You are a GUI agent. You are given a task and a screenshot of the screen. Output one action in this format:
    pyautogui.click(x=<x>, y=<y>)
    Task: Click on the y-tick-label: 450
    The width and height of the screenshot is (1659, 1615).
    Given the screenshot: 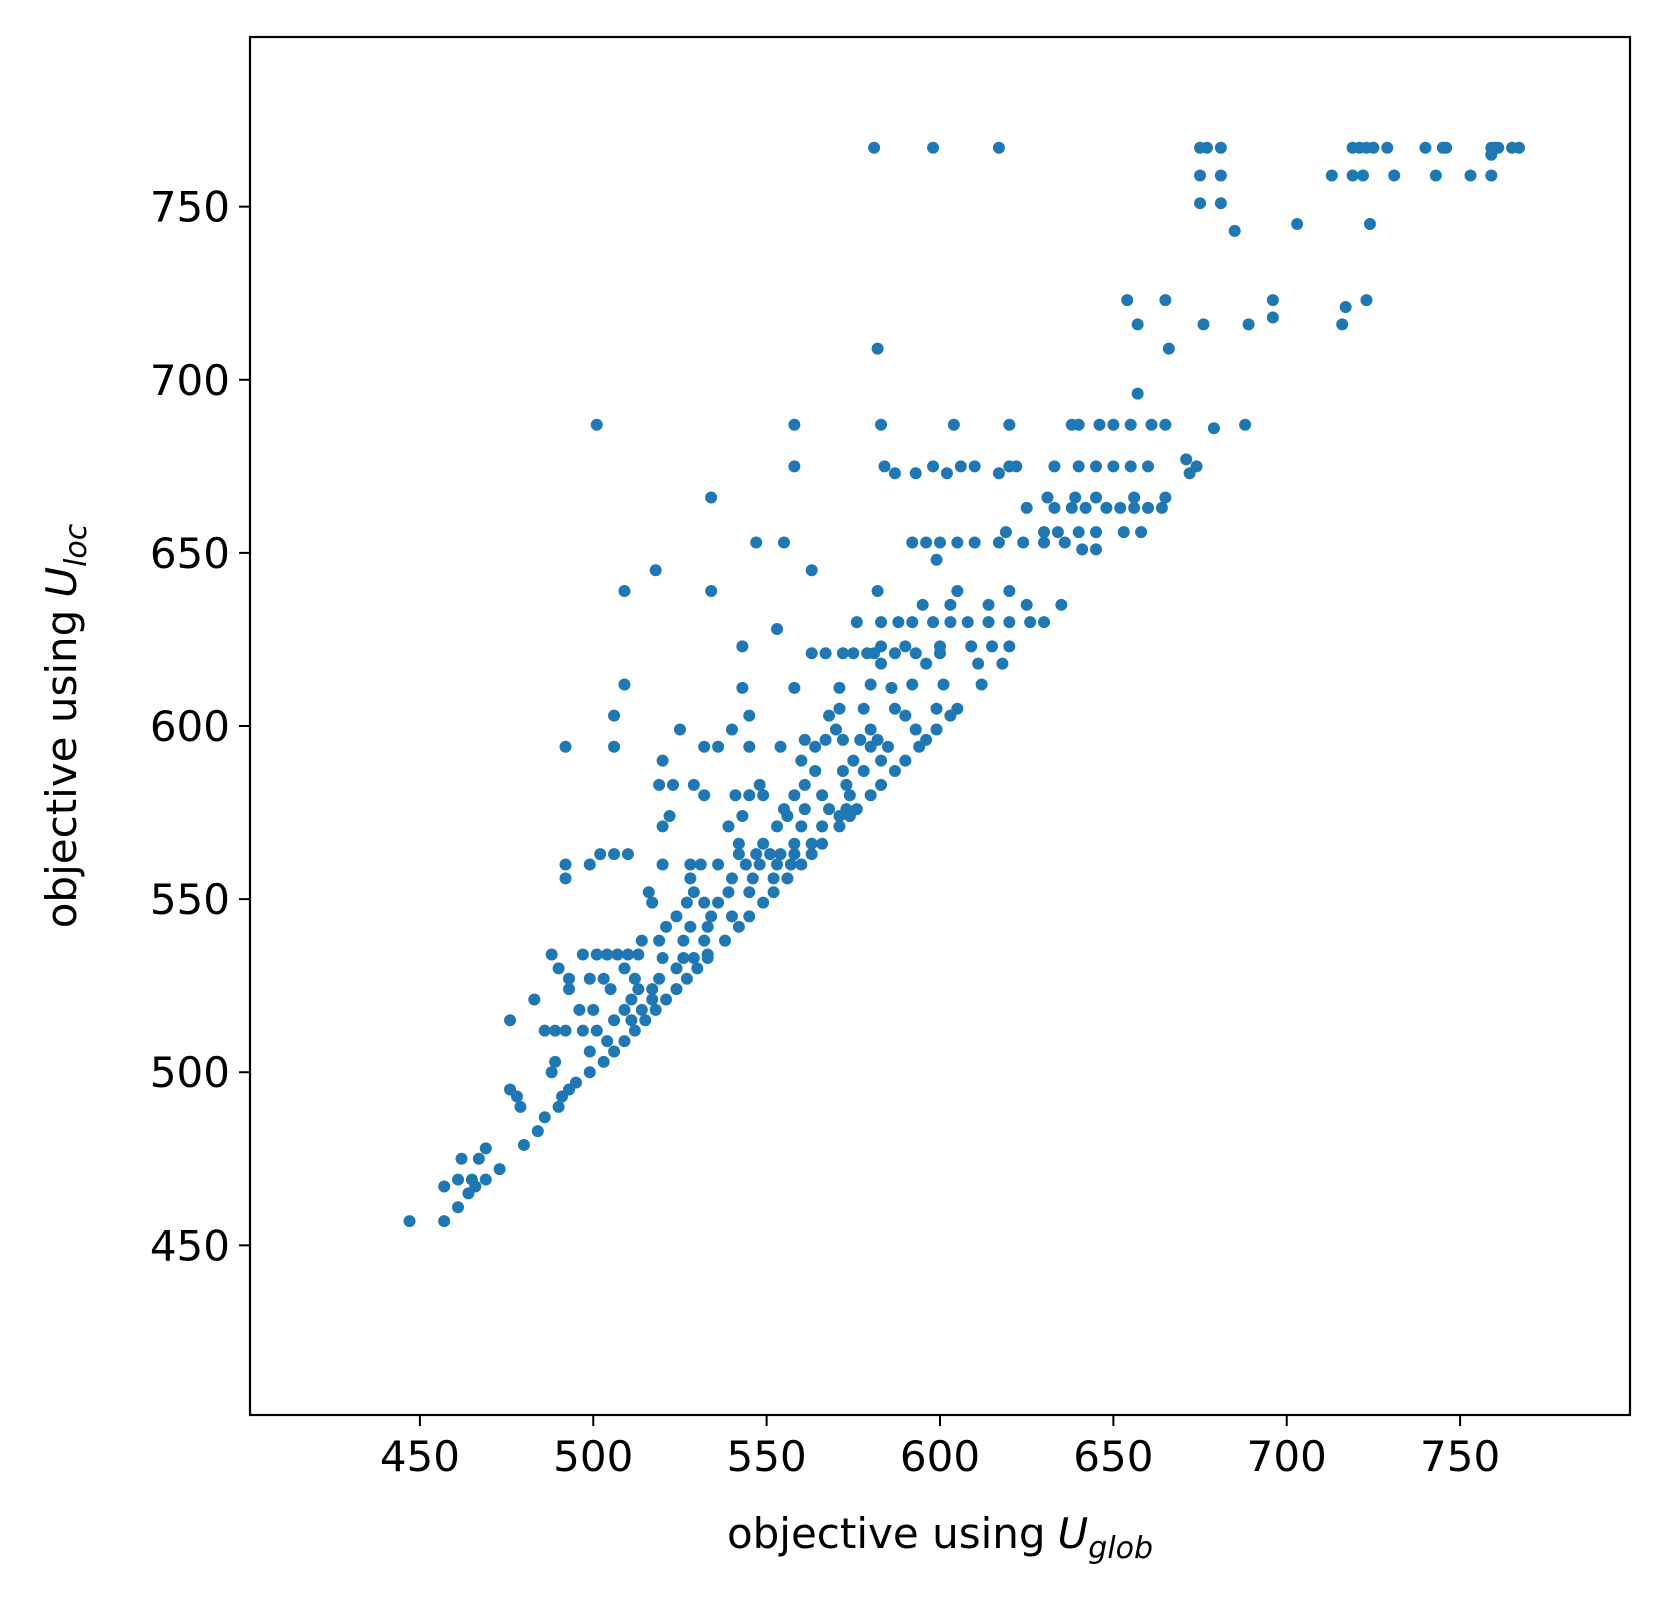 What is the action you would take?
    pyautogui.click(x=190, y=1245)
    